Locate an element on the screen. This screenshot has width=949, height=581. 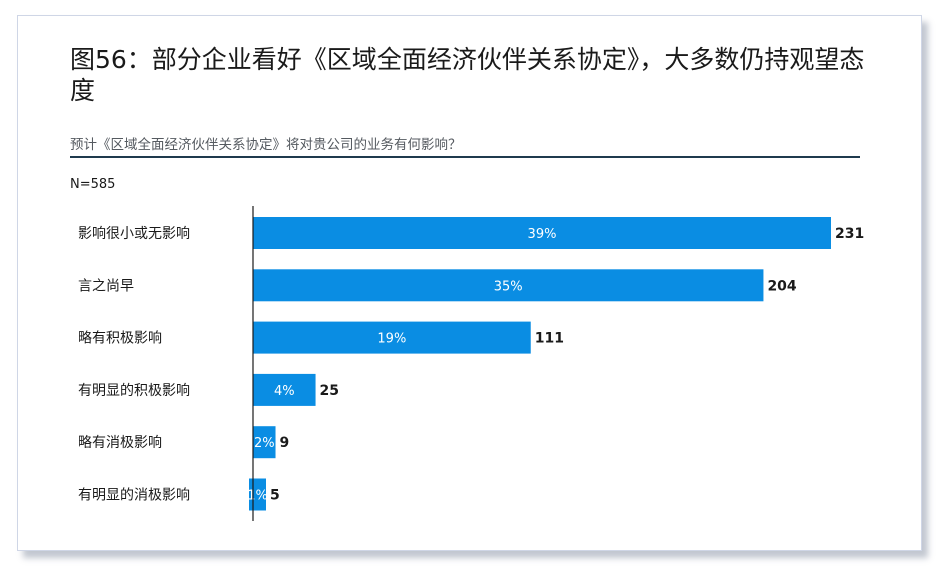
category-label: 有明显的积极影响 is located at coordinates (134, 391).